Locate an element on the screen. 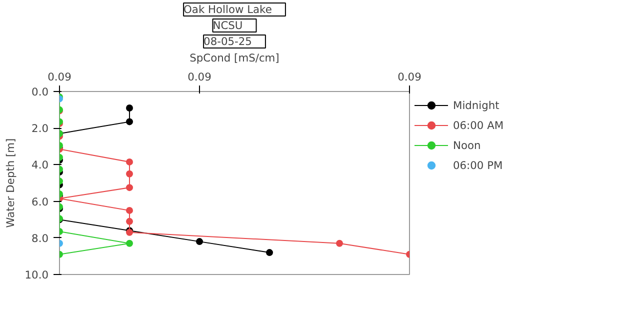  chart-title: Oak Hollow Lake is located at coordinates (228, 9).